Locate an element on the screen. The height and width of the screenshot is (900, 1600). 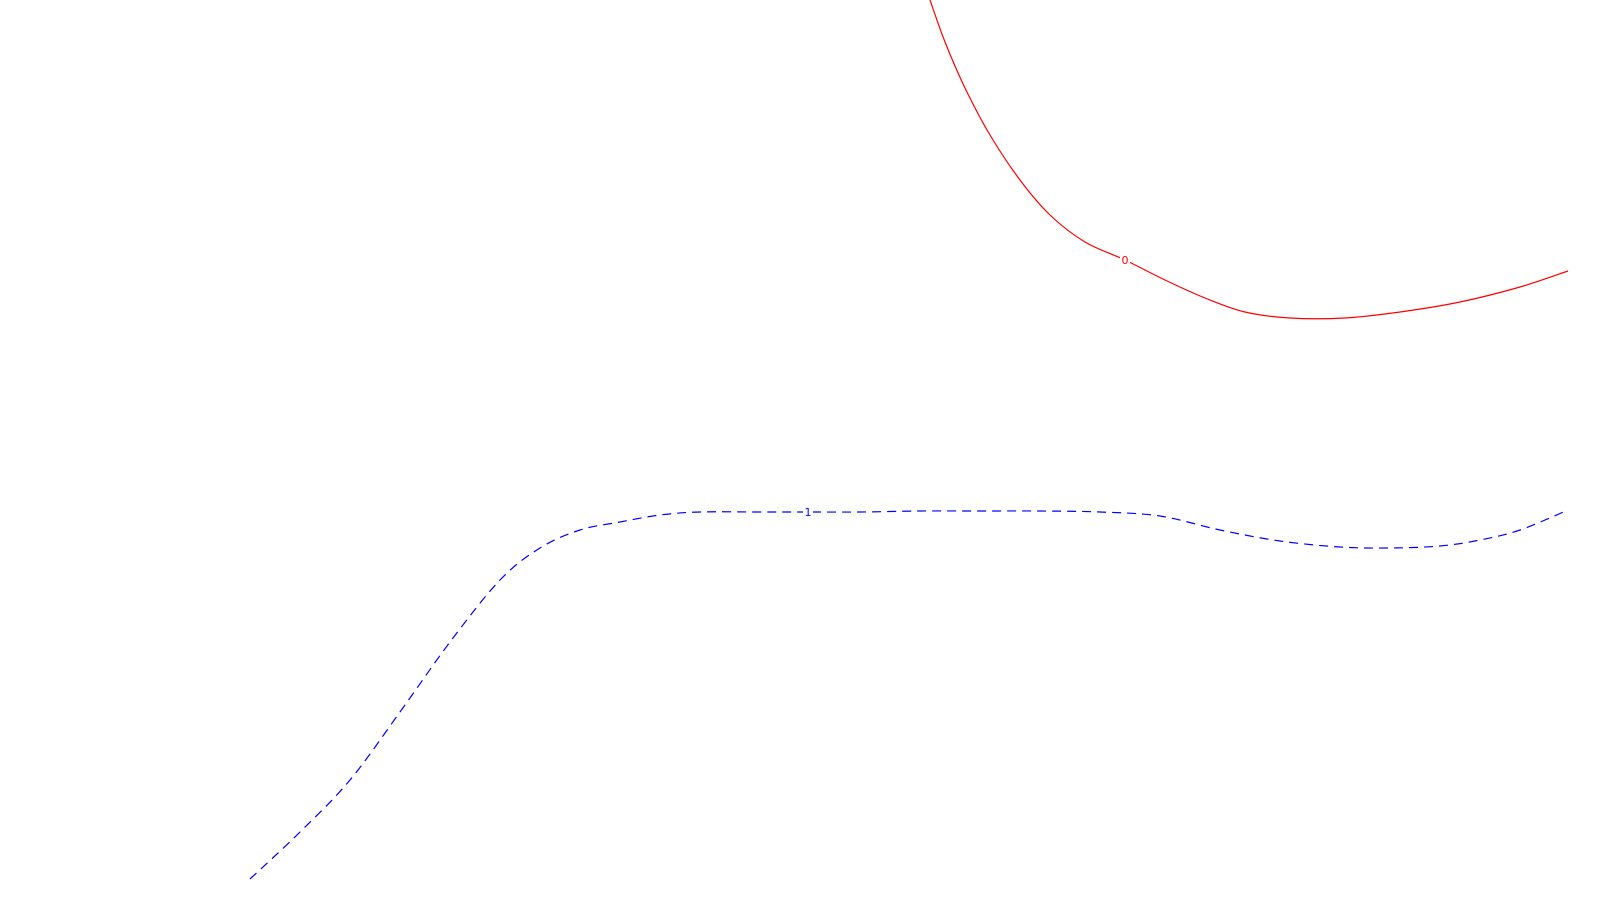
contour-0-label-gap is located at coordinates (1125, 260).